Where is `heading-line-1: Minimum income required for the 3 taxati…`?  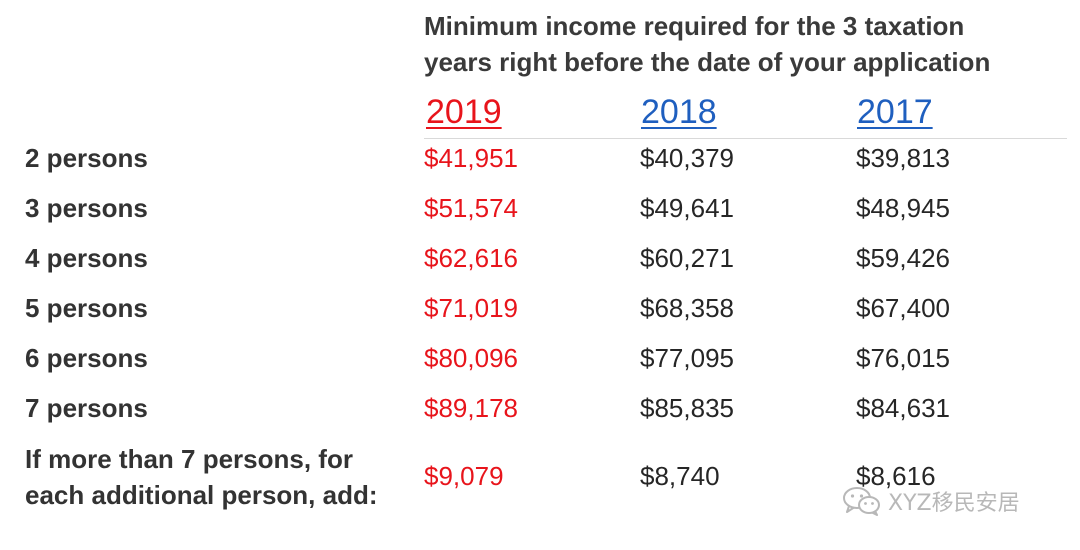
heading-line-1: Minimum income required for the 3 taxati… is located at coordinates (694, 26).